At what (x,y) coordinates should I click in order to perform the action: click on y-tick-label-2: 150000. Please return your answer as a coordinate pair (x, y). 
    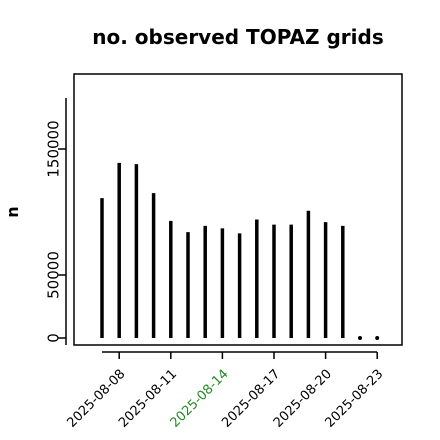
    Looking at the image, I should click on (54, 148).